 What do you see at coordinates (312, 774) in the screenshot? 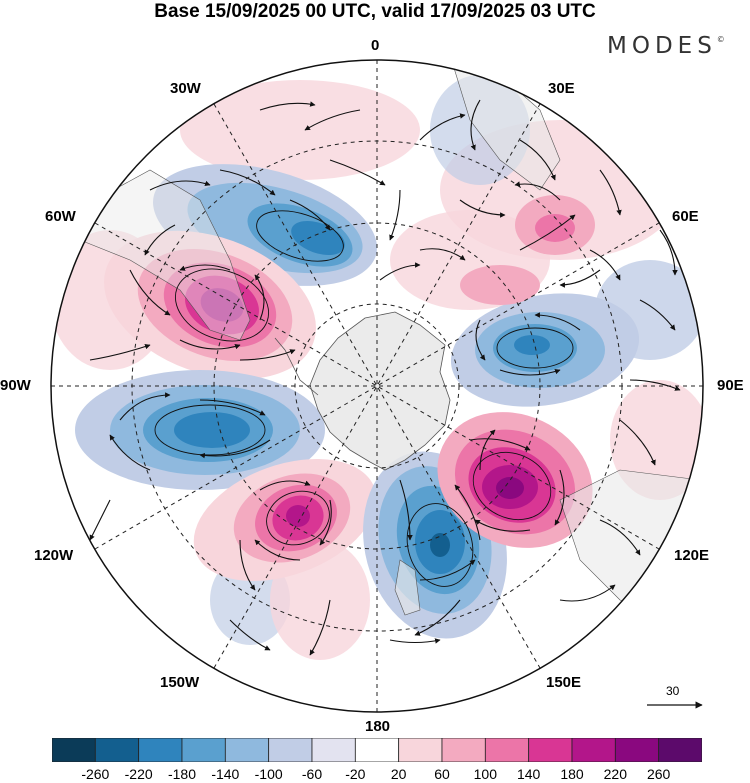
I see `colorbar-tick-label: -60` at bounding box center [312, 774].